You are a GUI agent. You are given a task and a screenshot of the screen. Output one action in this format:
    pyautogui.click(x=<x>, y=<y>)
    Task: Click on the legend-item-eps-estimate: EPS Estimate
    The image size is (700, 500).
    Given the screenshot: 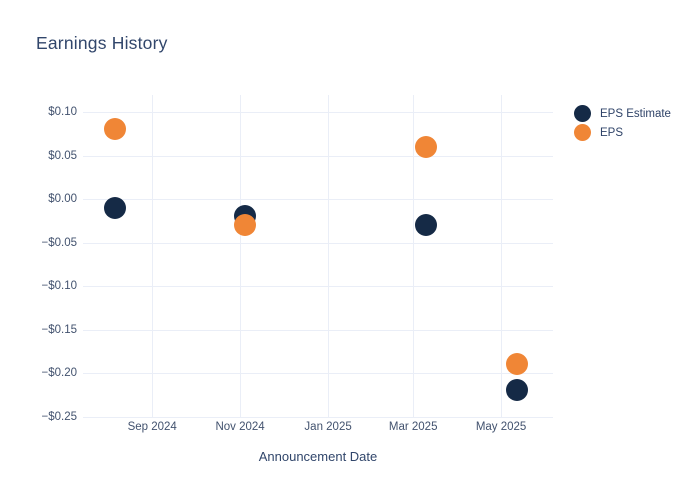 What is the action you would take?
    pyautogui.click(x=622, y=113)
    